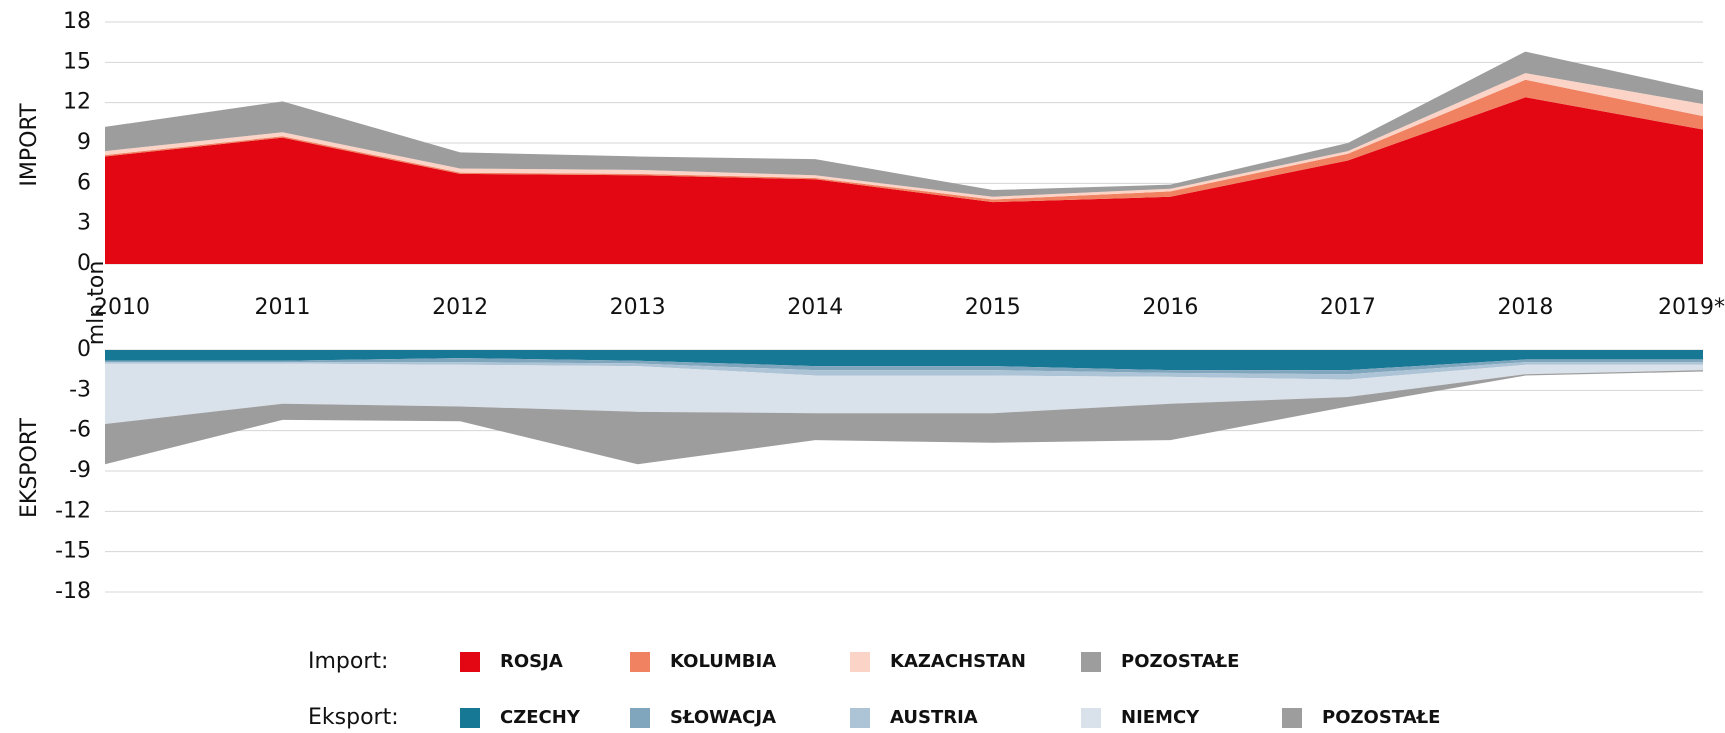 The image size is (1725, 733). Describe the element at coordinates (73, 591) in the screenshot. I see `y-tick-label: -18` at that location.